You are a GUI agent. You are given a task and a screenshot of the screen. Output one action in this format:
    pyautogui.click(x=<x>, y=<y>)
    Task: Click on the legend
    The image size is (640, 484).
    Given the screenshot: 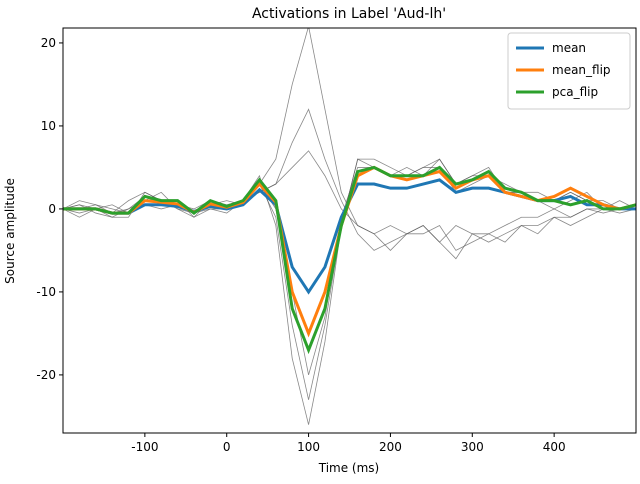 What is the action you would take?
    pyautogui.click(x=569, y=71)
    